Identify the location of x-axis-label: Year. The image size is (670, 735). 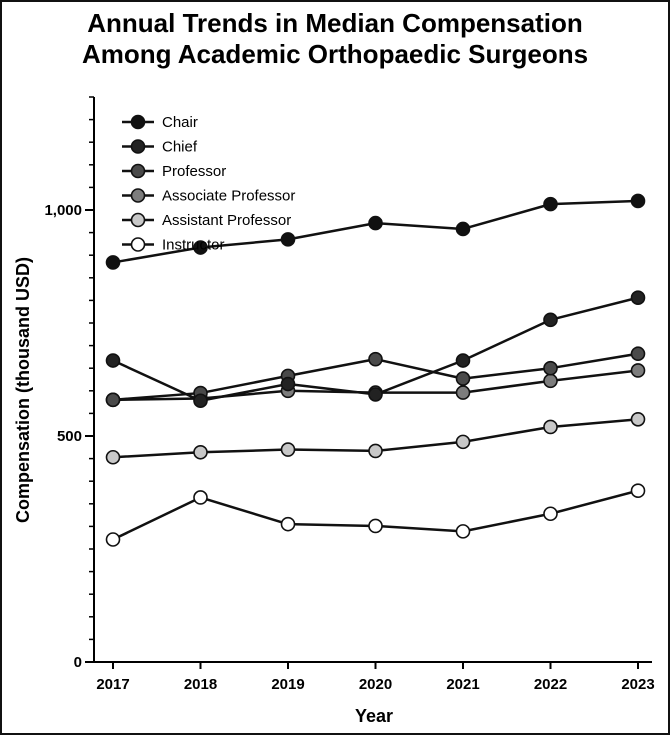
(374, 716).